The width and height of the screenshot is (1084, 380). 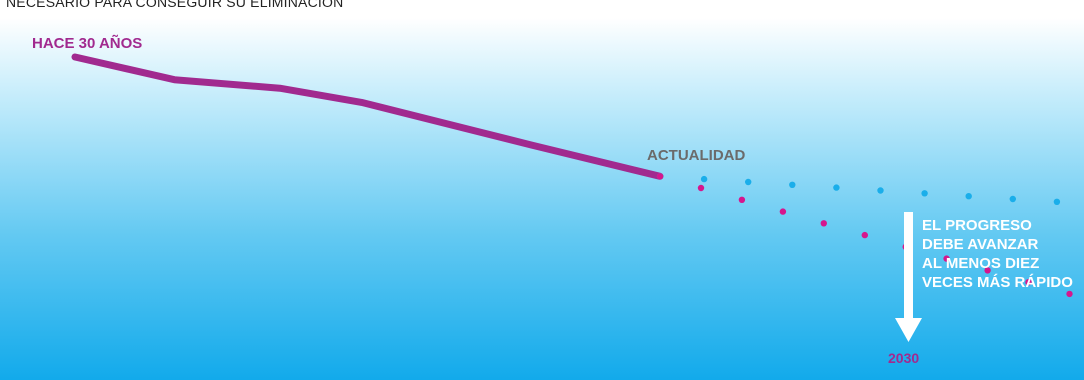 What do you see at coordinates (997, 282) in the screenshot?
I see `callout-line: VECES MÁS RÁPIDO` at bounding box center [997, 282].